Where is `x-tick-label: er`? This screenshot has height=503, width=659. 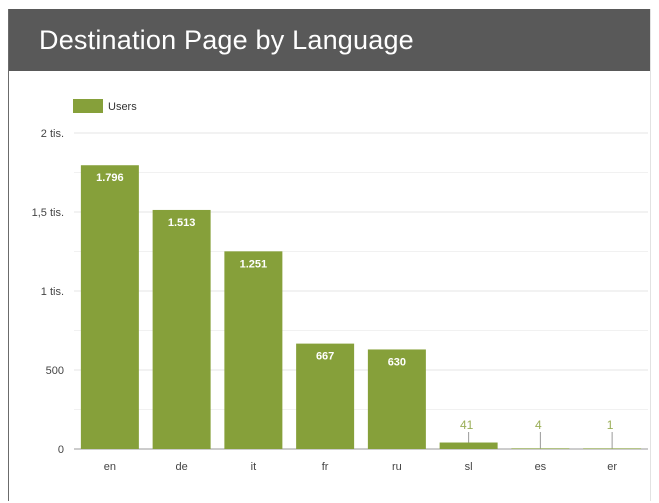
x-tick-label: er is located at coordinates (612, 467).